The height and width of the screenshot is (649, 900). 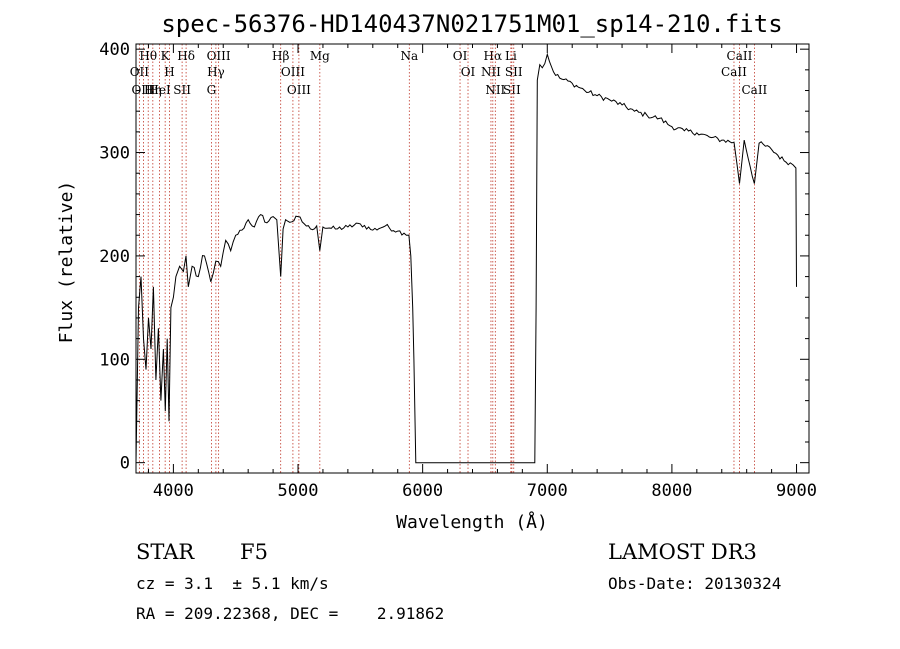 What do you see at coordinates (468, 72) in the screenshot?
I see `line-label-18: OI` at bounding box center [468, 72].